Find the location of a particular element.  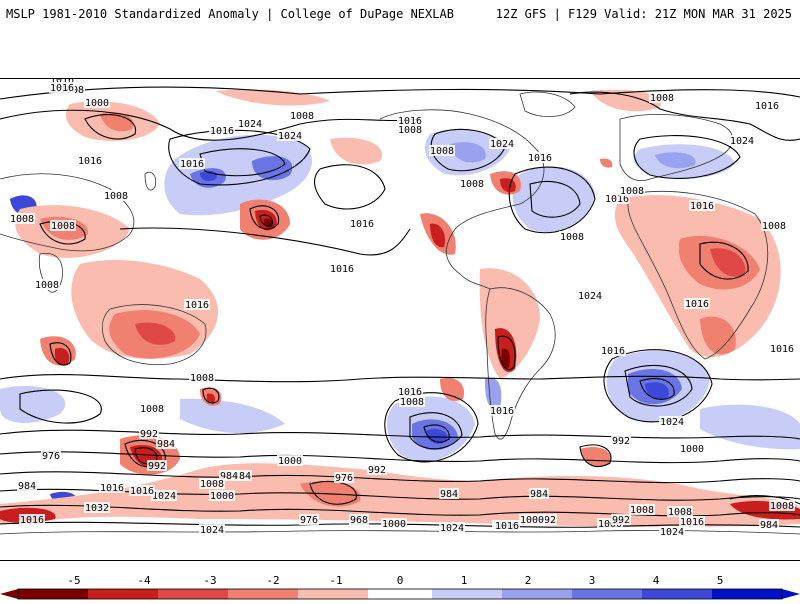

blue-anomaly-indian-ocean is located at coordinates (33, 404).